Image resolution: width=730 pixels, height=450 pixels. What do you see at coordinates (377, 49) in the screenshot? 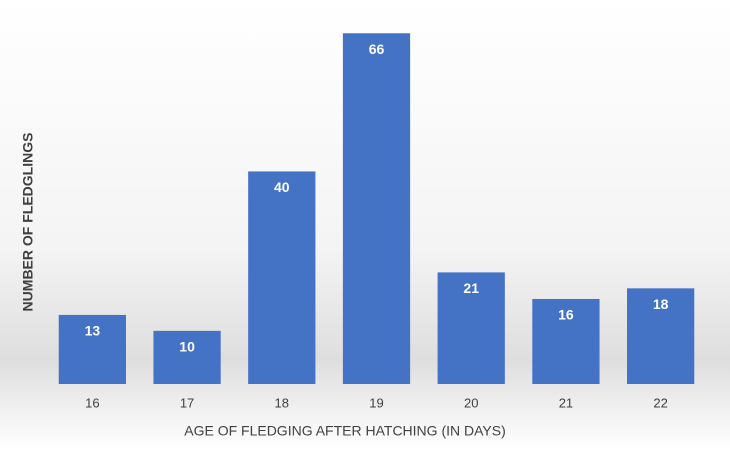
I see `value-label: 66` at bounding box center [377, 49].